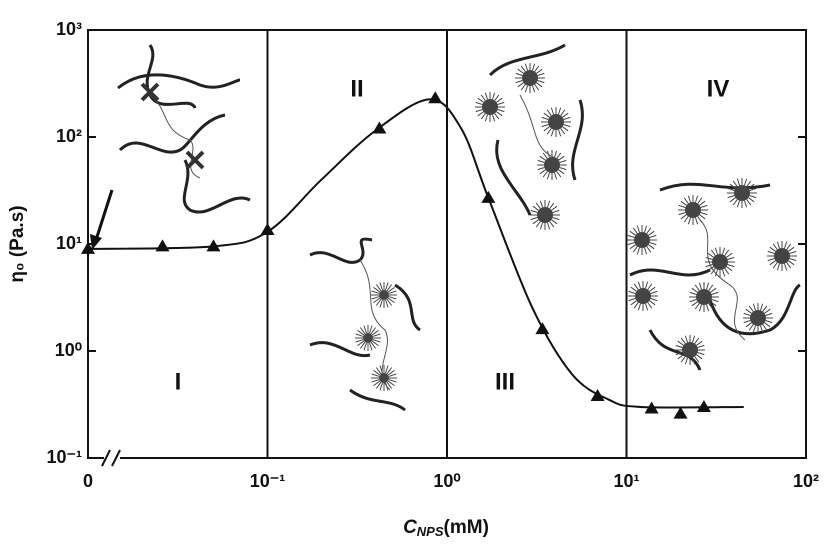  Describe the element at coordinates (626, 481) in the screenshot. I see `x-tick-label: 10¹` at that location.